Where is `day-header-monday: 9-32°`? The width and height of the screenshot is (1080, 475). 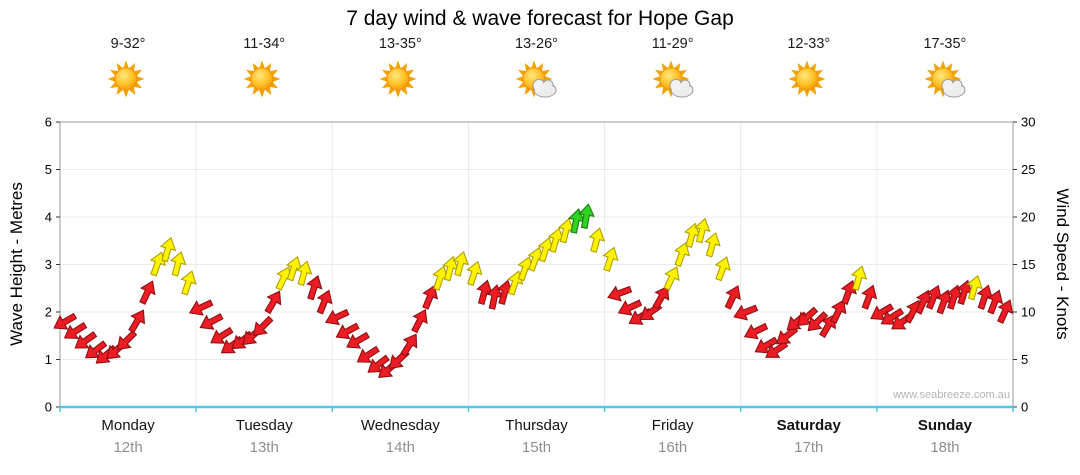
day-header-monday: 9-32° is located at coordinates (128, 69).